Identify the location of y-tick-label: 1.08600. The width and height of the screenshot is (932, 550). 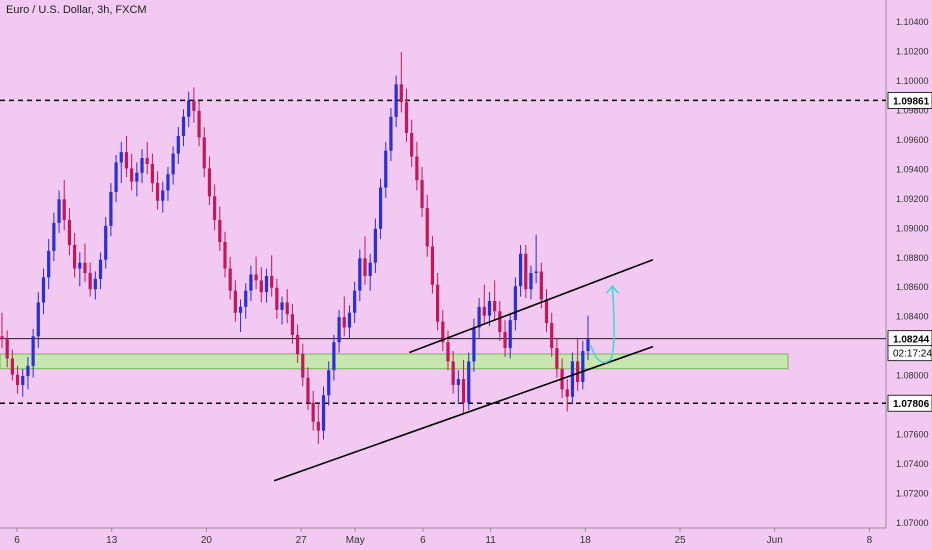
(912, 287).